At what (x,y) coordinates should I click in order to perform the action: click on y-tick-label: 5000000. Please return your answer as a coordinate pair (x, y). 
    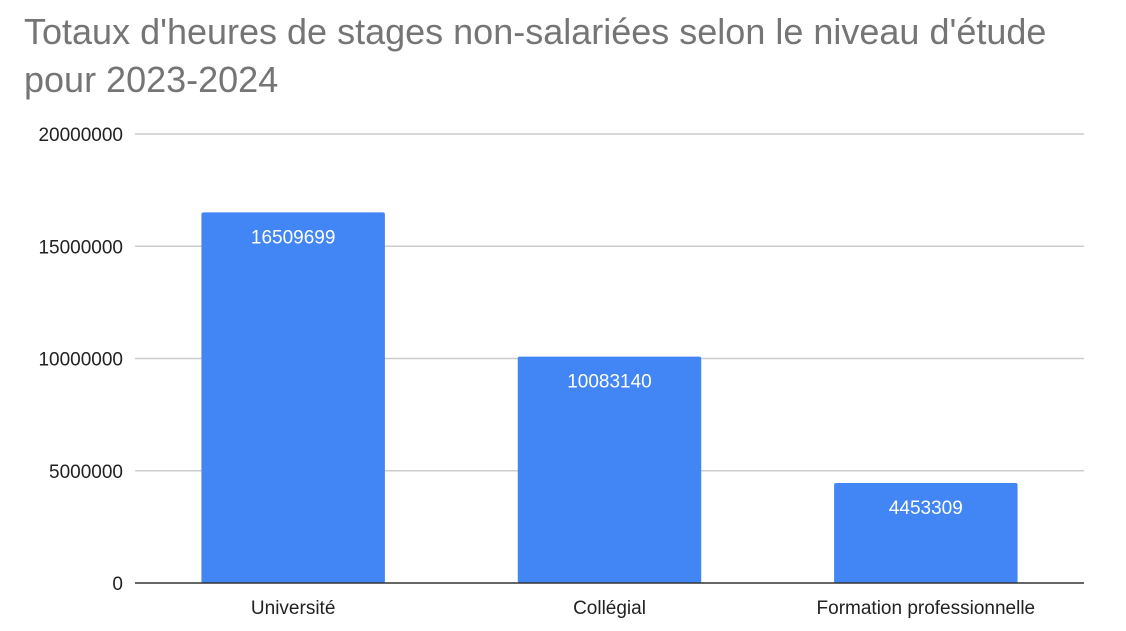
    Looking at the image, I should click on (86, 472).